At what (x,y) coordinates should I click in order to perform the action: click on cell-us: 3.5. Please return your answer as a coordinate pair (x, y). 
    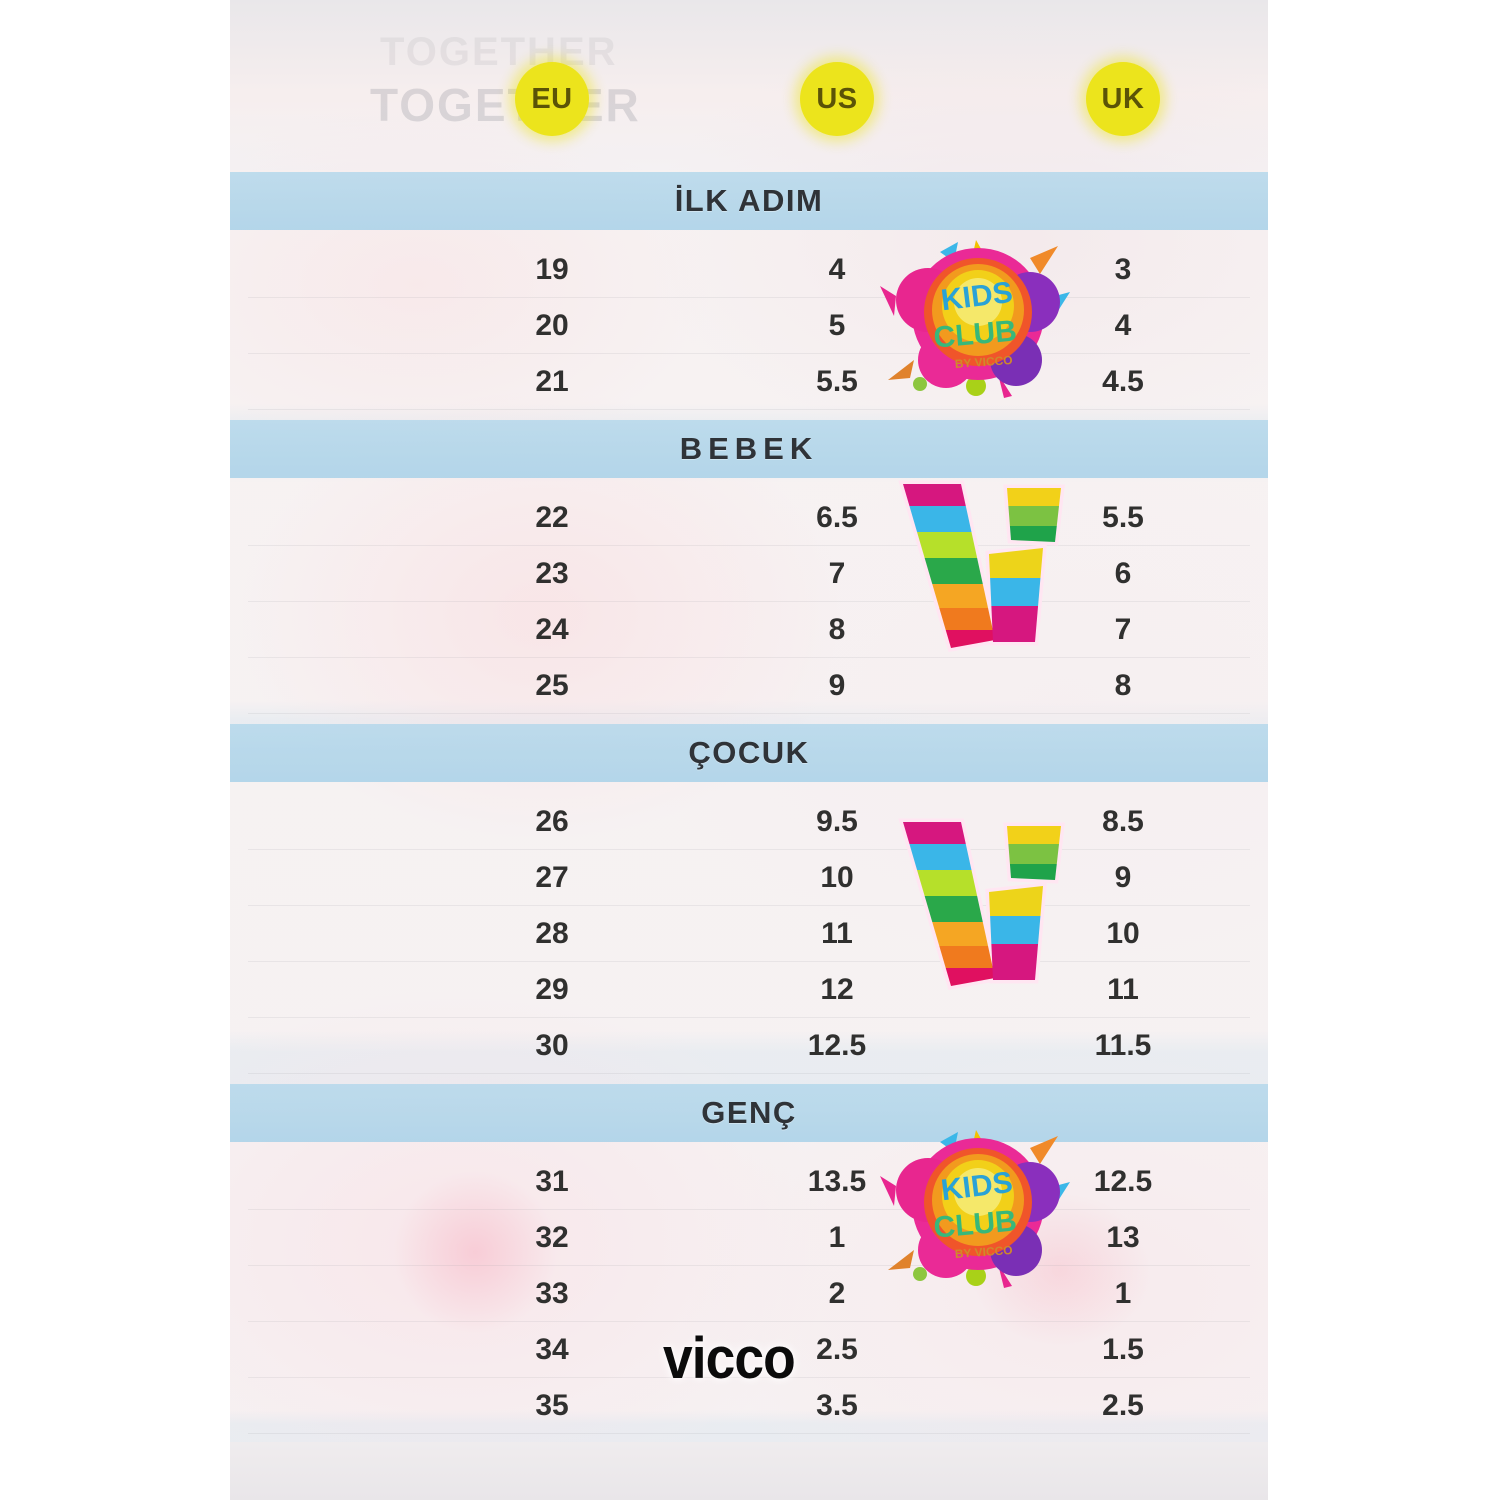
    Looking at the image, I should click on (837, 1405).